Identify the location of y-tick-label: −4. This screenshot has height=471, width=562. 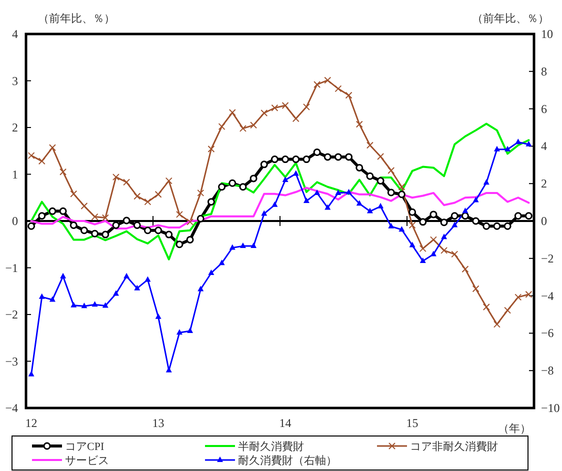
(11, 408).